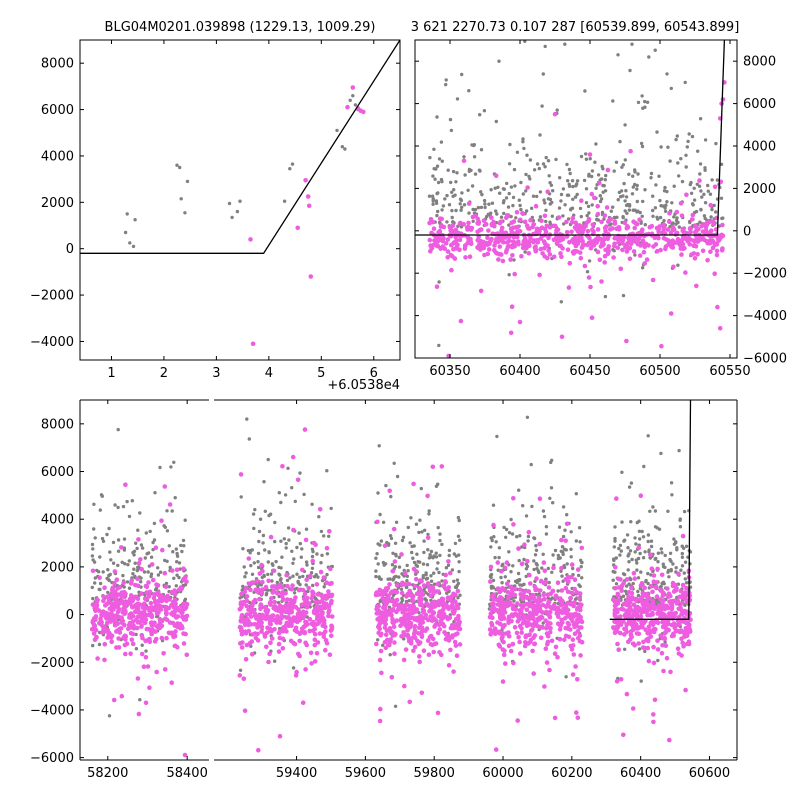 The width and height of the screenshot is (800, 800). What do you see at coordinates (57, 110) in the screenshot?
I see `y-tick-label: 6000` at bounding box center [57, 110].